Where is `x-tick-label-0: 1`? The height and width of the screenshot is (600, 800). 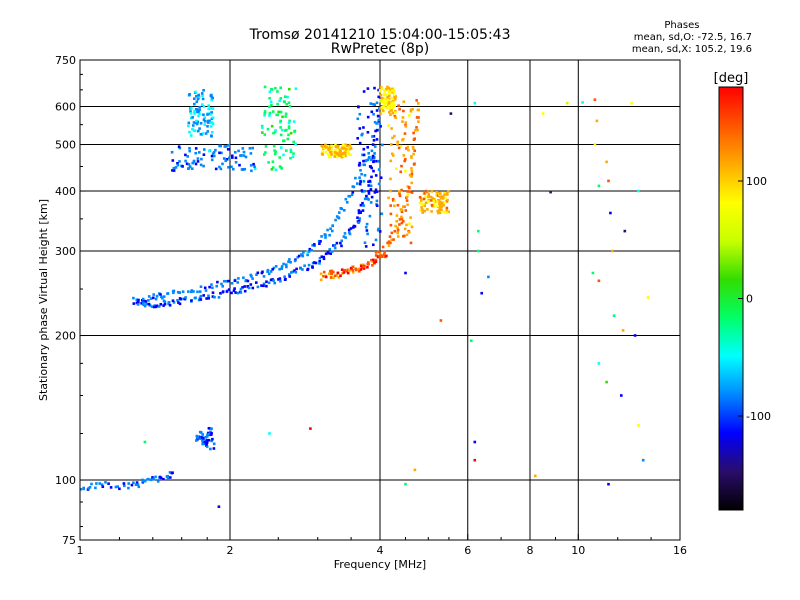 x-tick-label-0: 1 is located at coordinates (80, 550).